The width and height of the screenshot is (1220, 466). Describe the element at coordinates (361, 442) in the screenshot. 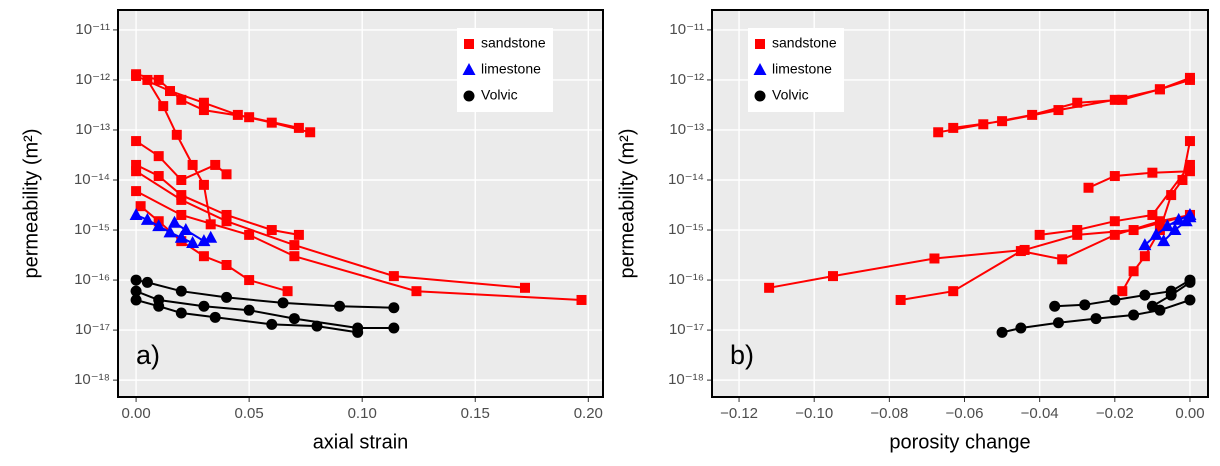

I see `x-axis-title: axial strain` at that location.